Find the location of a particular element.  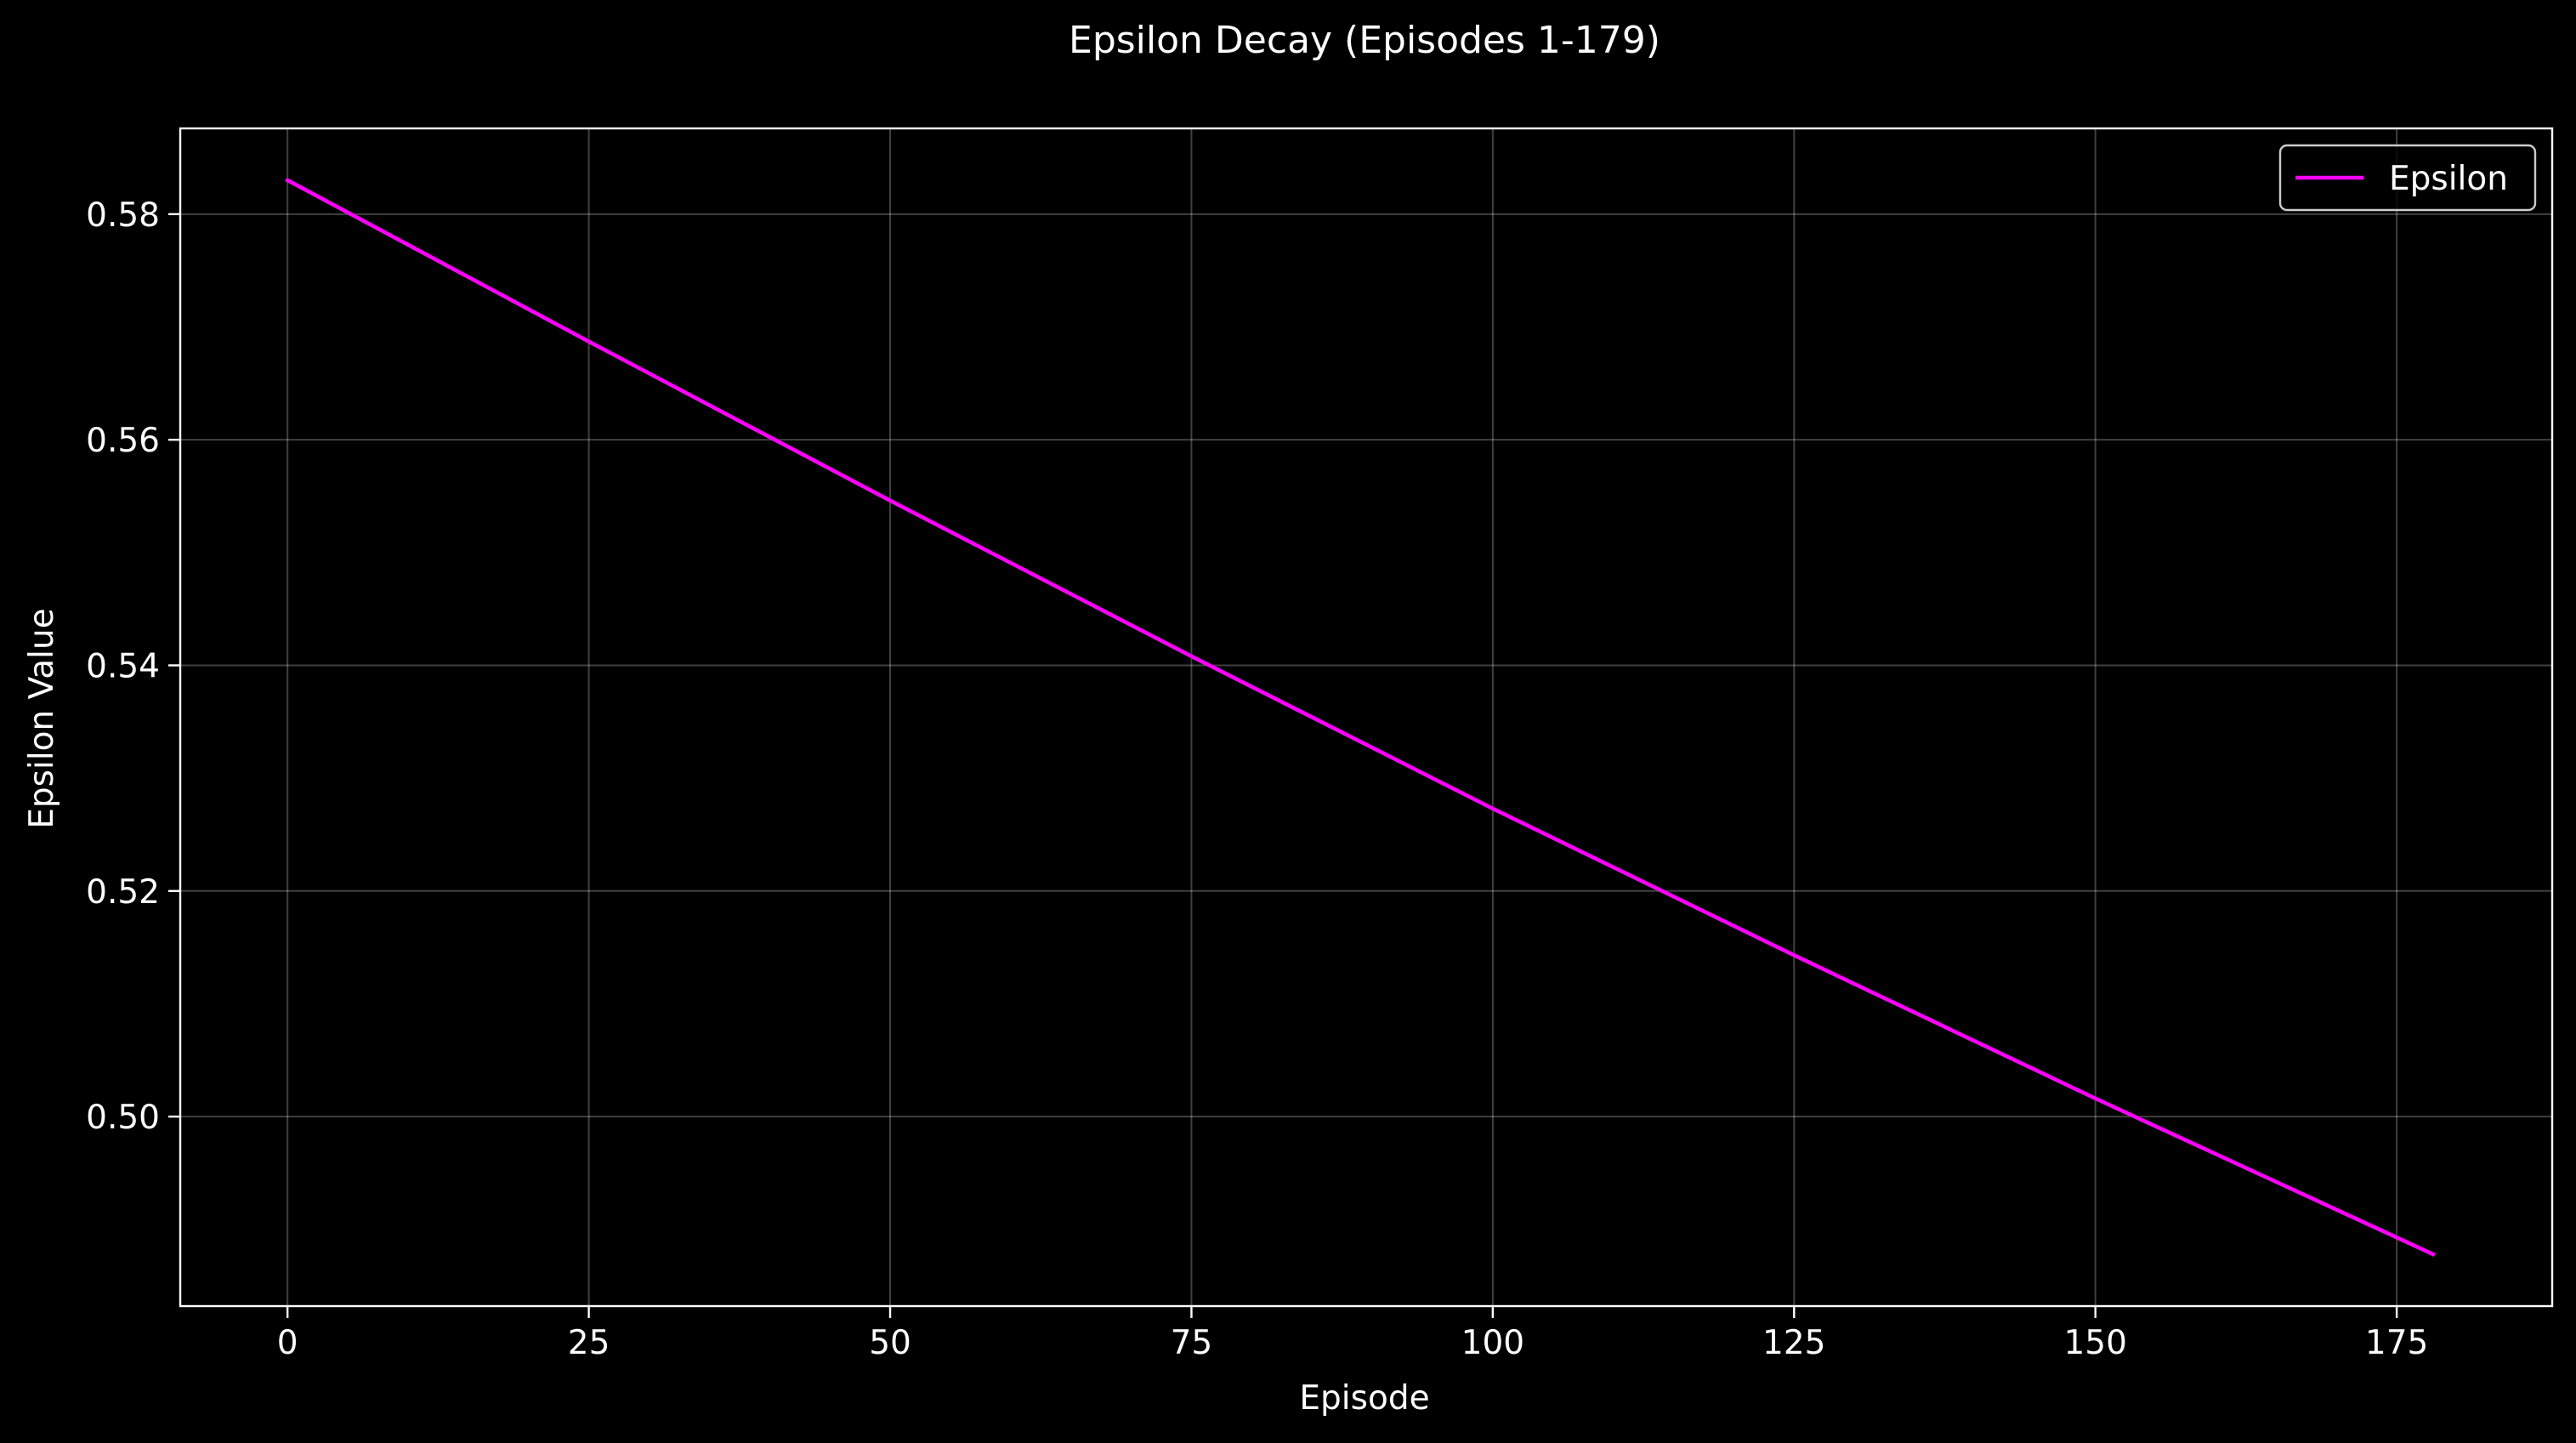

x-tick-label: 75 is located at coordinates (1192, 1343).